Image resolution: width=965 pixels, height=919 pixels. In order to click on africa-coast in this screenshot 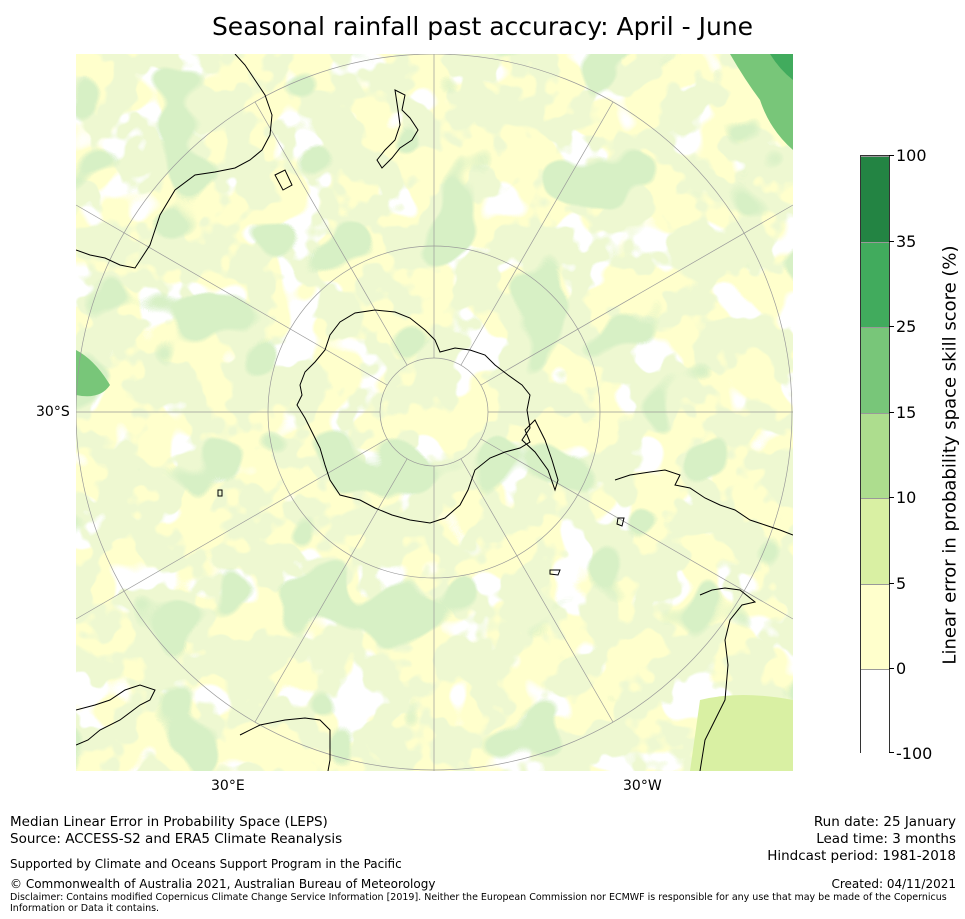, I will do `click(116, 715)`.